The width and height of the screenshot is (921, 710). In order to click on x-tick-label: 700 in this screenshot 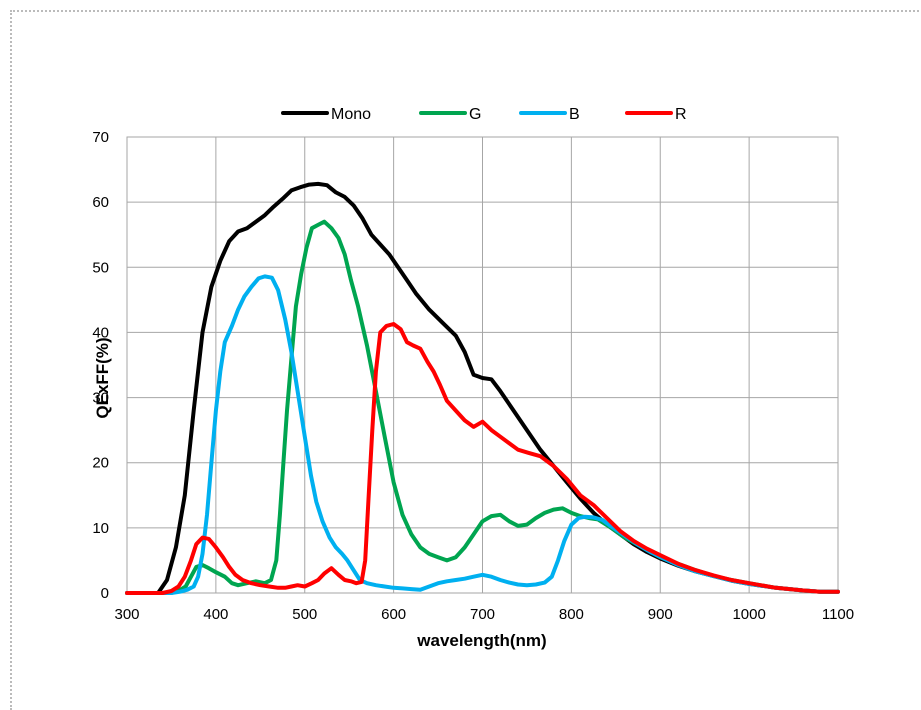, I will do `click(482, 614)`.